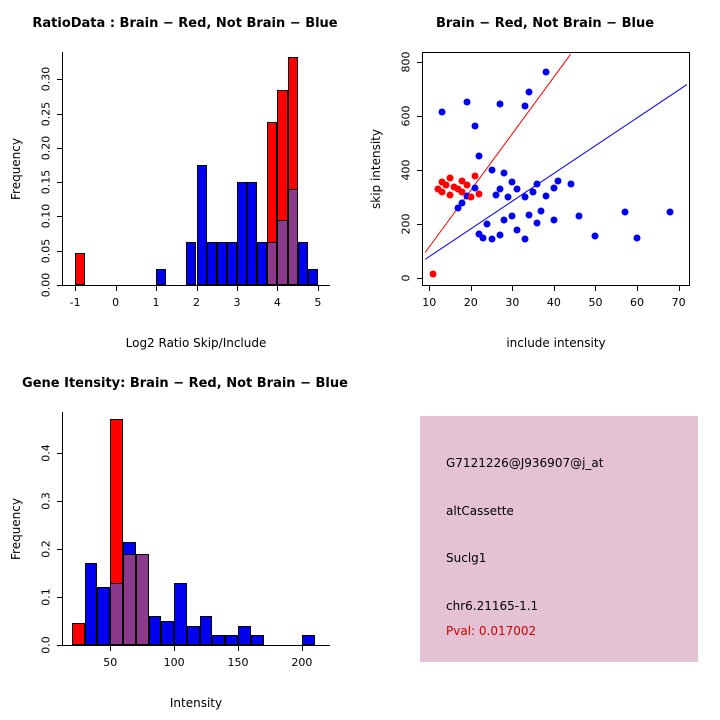 The height and width of the screenshot is (720, 720). I want to click on gene-histogram-plot-area: 50 100 150 200 0.0 0.1 0.2 0.3 0.4, so click(185, 540).